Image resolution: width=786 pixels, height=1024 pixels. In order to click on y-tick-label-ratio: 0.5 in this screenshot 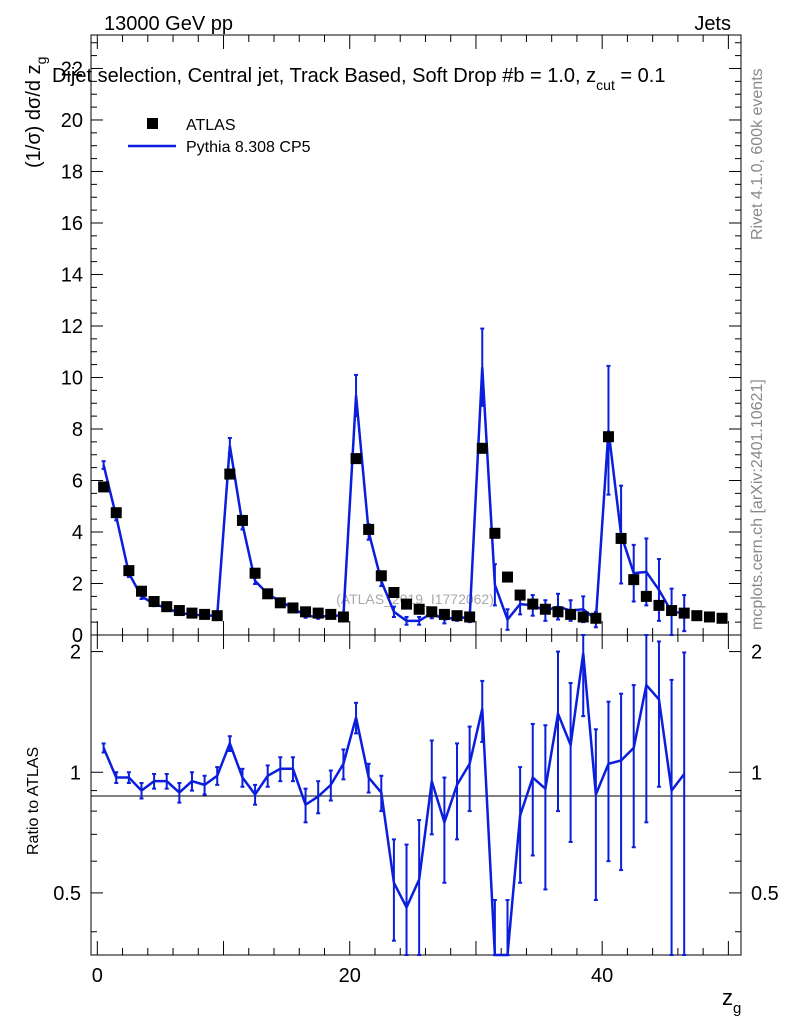, I will do `click(67, 894)`.